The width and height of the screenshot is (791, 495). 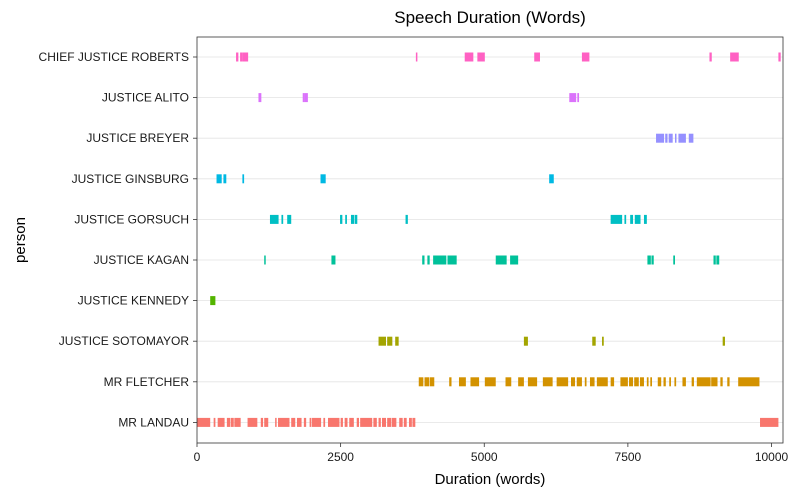 I want to click on y-tick-label: JUSTICE SOTOMAYOR, so click(x=124, y=341).